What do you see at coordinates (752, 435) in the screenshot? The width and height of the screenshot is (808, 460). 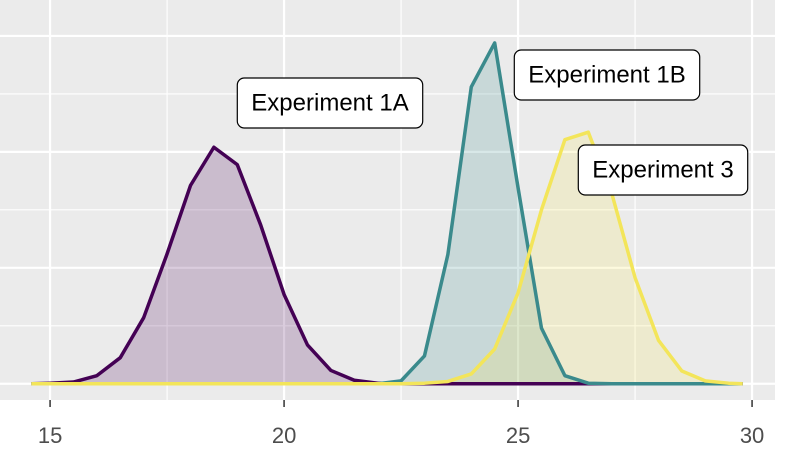 I see `x-tick-label: 30` at bounding box center [752, 435].